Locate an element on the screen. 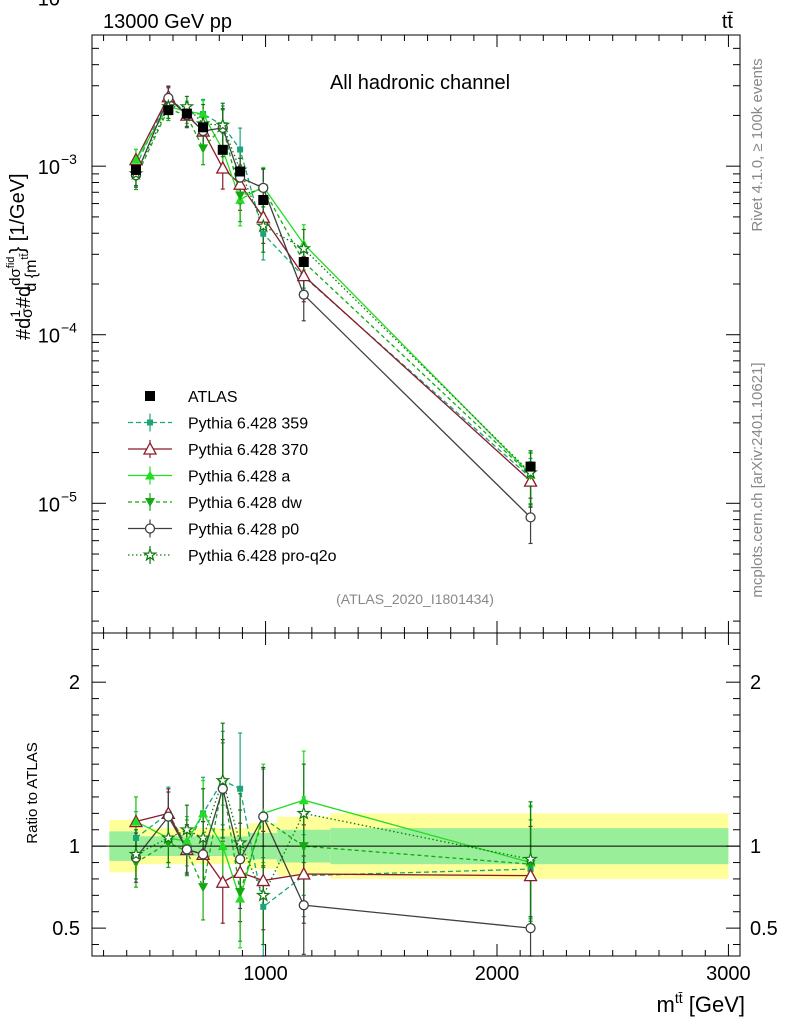  ratio-tick-label-right: 0.5 is located at coordinates (764, 929).